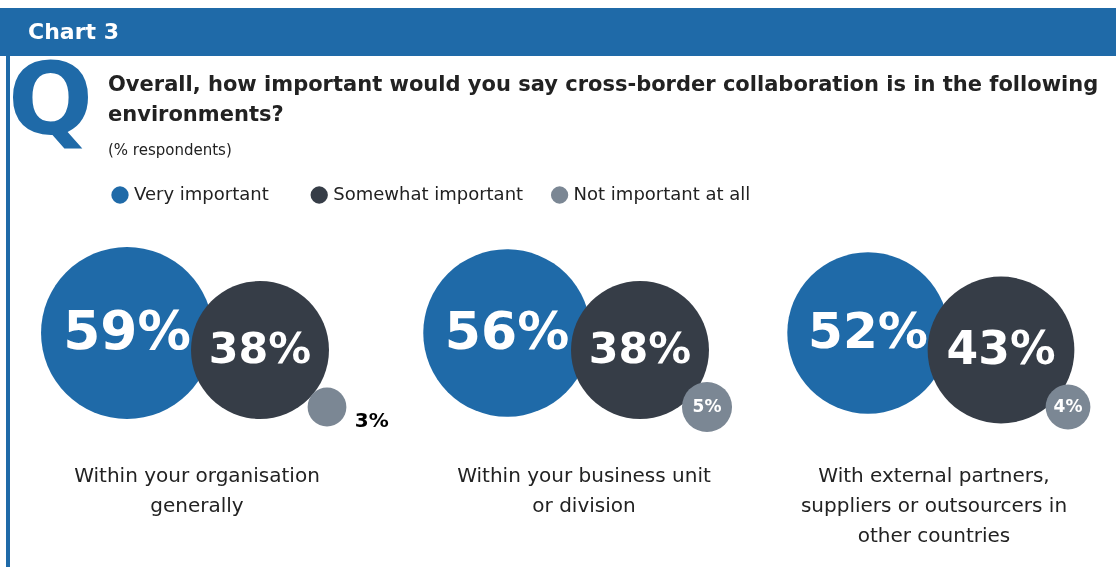 The image size is (1120, 567). What do you see at coordinates (73, 31) in the screenshot?
I see `text: Chart 3` at bounding box center [73, 31].